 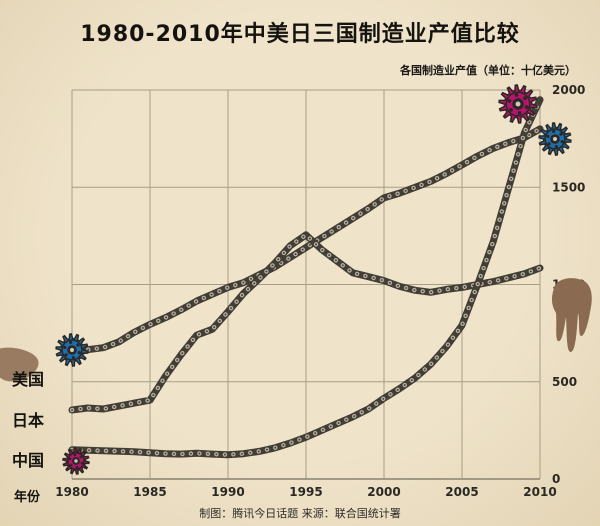 I want to click on usa-start-gear, so click(x=72, y=350).